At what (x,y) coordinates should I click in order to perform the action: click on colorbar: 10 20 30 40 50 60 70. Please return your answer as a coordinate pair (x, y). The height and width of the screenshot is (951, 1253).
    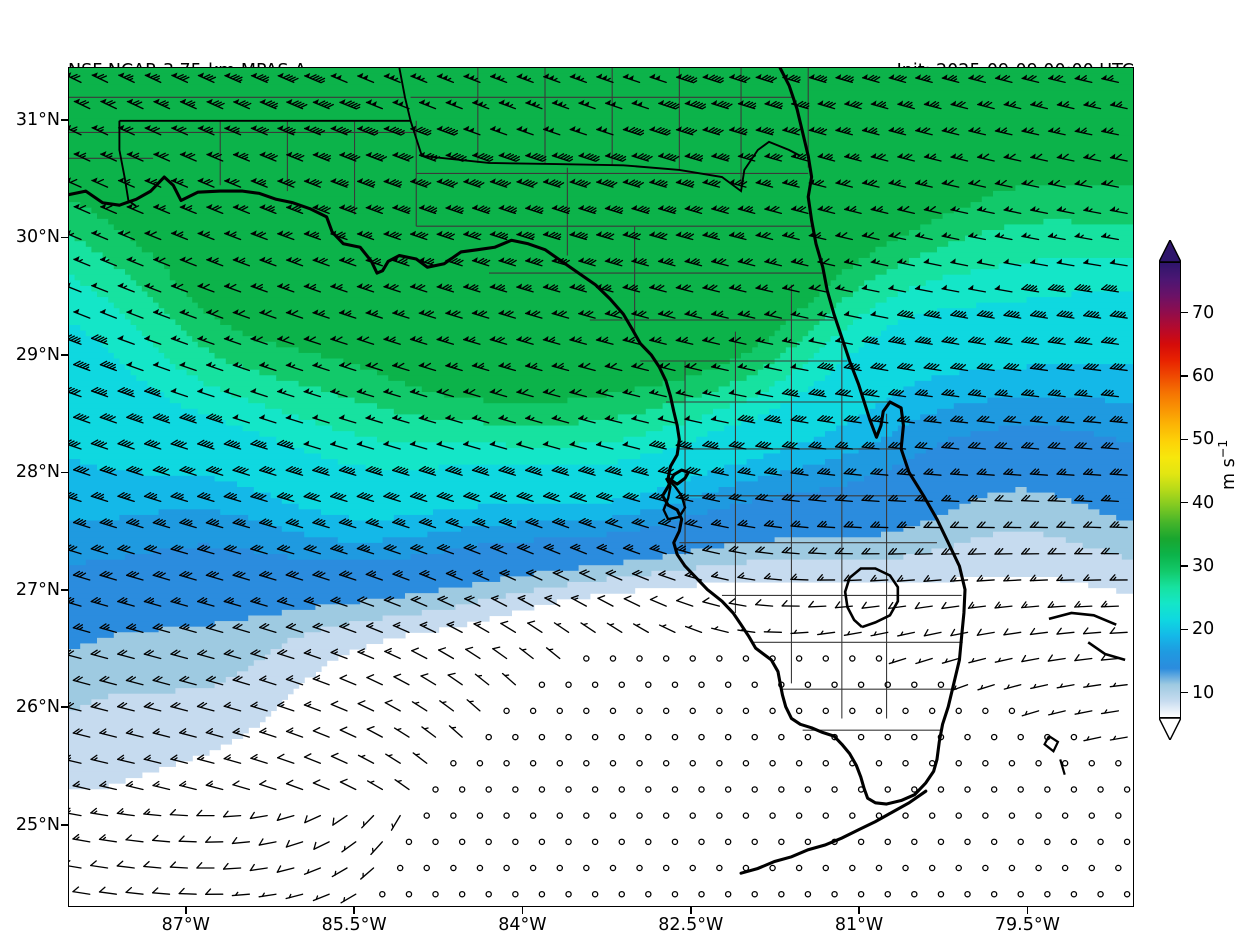
    Looking at the image, I should click on (1186, 490).